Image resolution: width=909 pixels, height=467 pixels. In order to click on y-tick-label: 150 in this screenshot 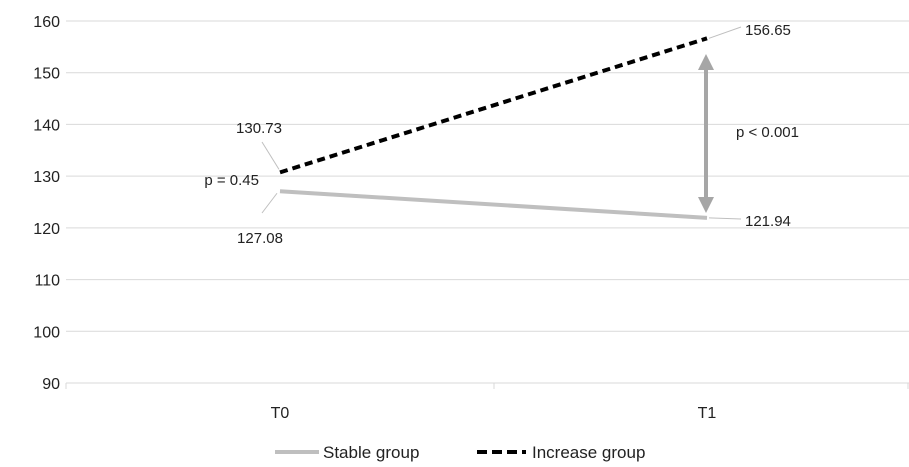, I will do `click(46, 74)`.